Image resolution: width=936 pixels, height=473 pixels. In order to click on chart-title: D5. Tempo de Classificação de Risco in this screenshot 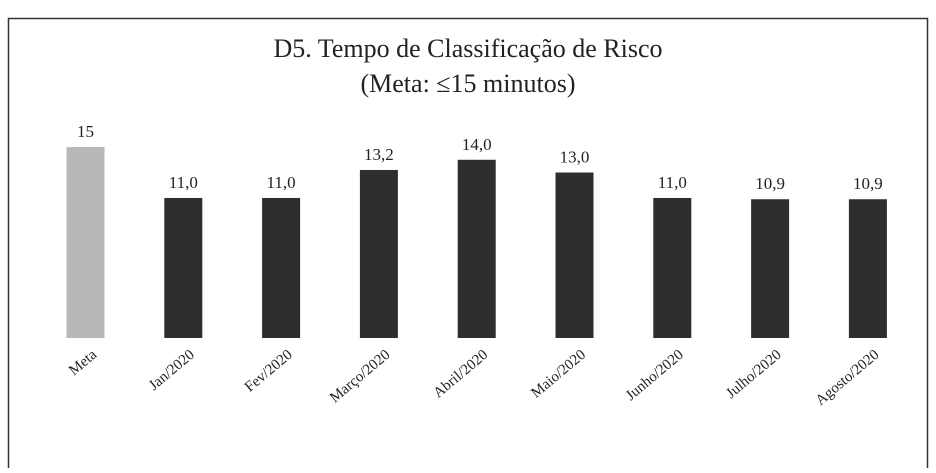, I will do `click(467, 48)`.